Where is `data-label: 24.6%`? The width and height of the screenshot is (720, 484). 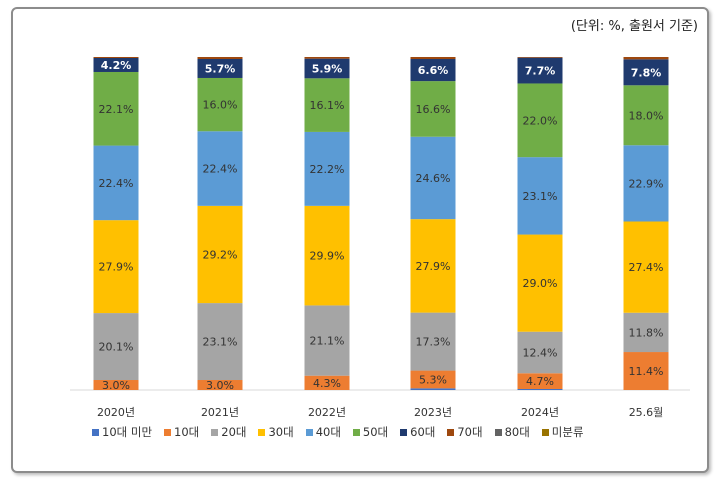 data-label: 24.6% is located at coordinates (433, 178).